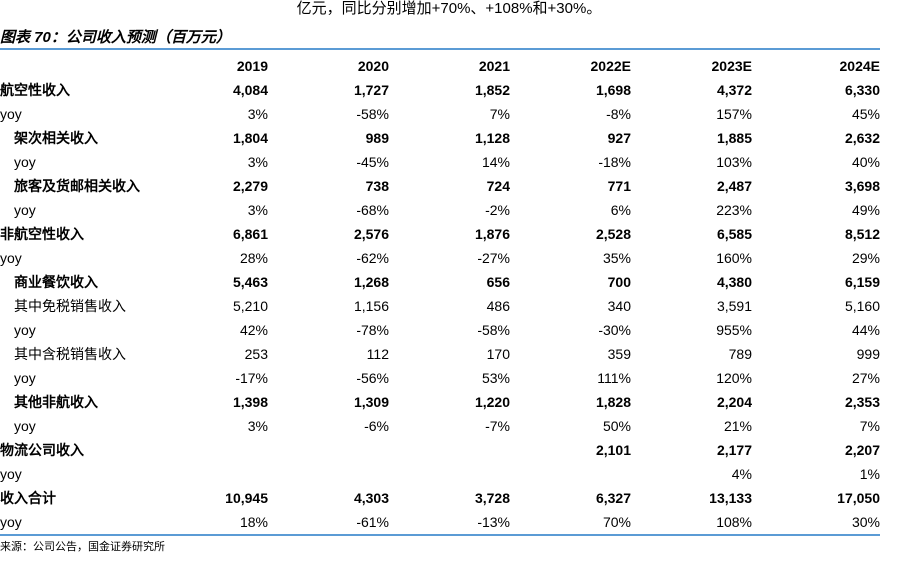 The image size is (898, 570). I want to click on value-cell: -62%, so click(372, 258).